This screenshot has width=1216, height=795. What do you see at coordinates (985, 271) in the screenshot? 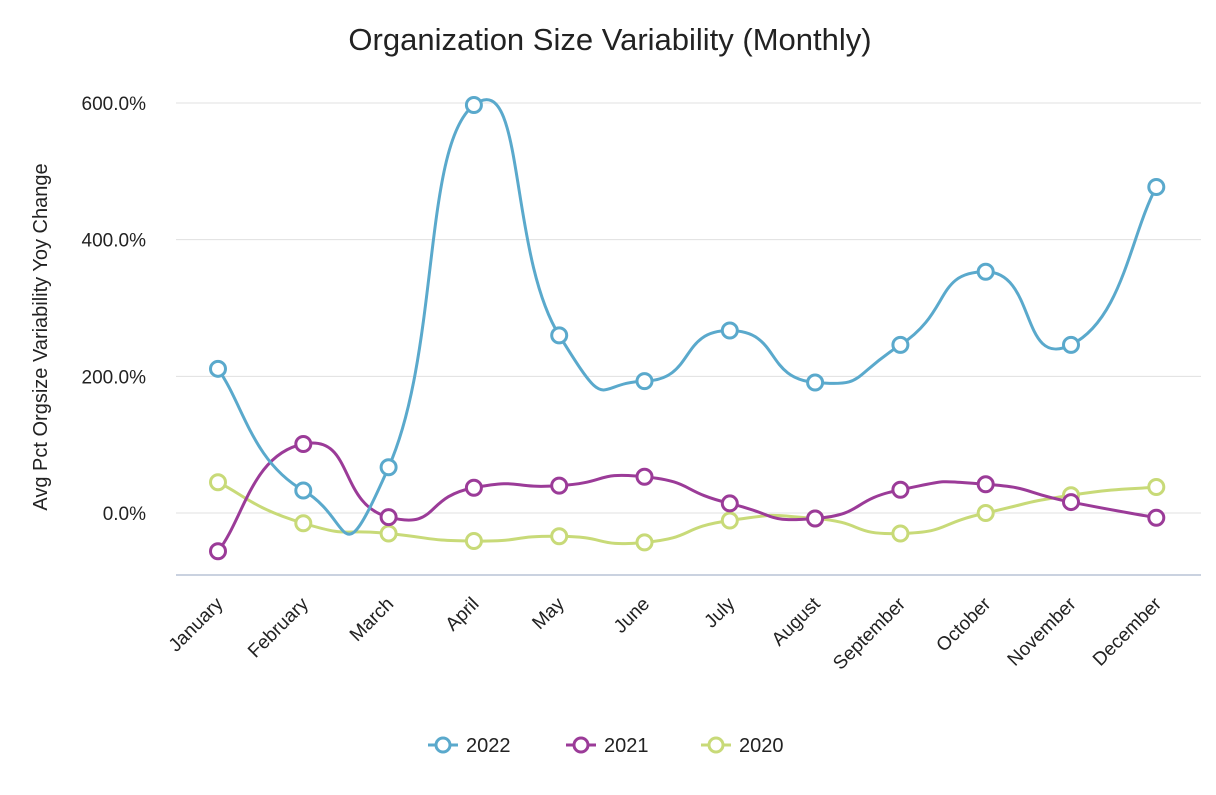
I see `data-point-2022-october` at bounding box center [985, 271].